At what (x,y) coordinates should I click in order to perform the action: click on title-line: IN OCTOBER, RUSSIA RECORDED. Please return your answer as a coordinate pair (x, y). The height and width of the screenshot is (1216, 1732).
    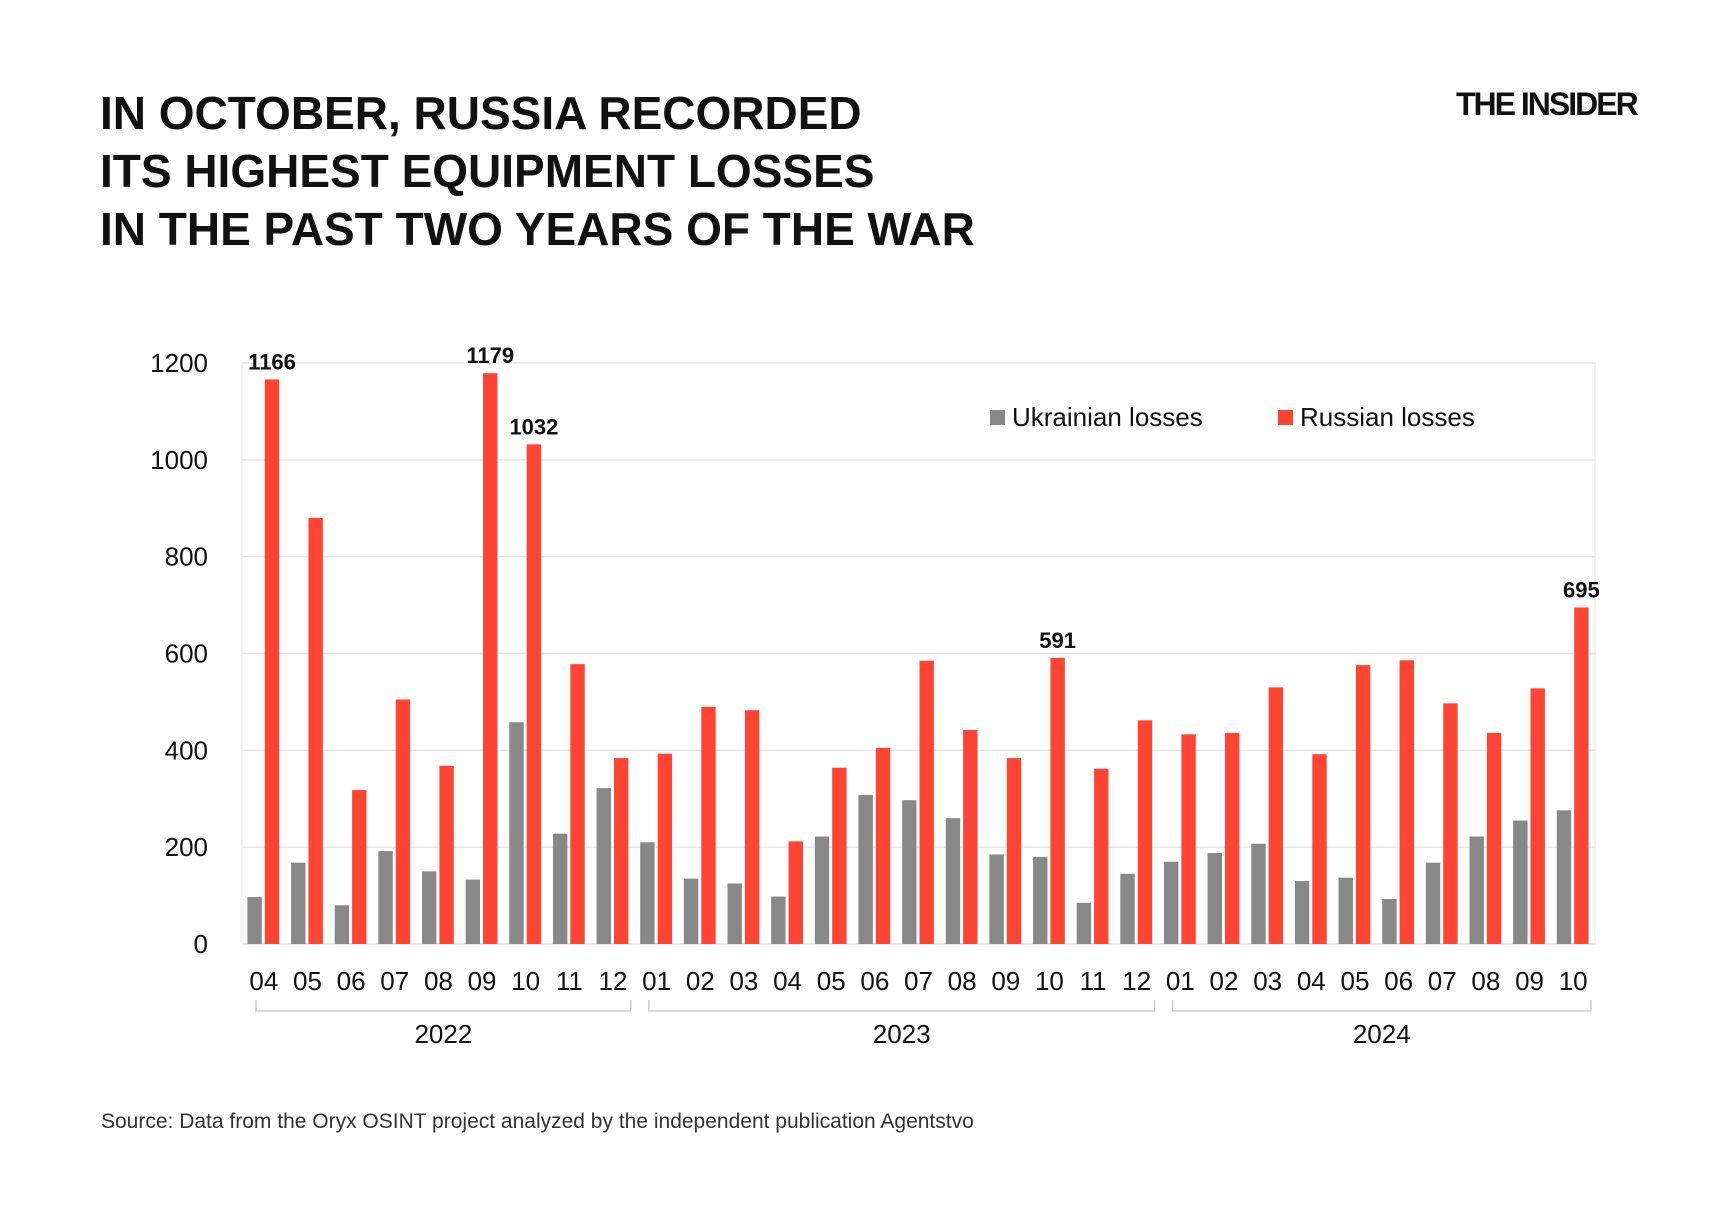
    Looking at the image, I should click on (481, 113).